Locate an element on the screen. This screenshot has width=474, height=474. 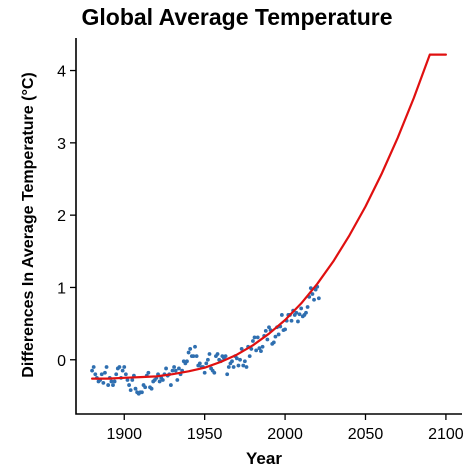
y-axis-label: Differences In Average Temperature (°C) is located at coordinates (28, 224).